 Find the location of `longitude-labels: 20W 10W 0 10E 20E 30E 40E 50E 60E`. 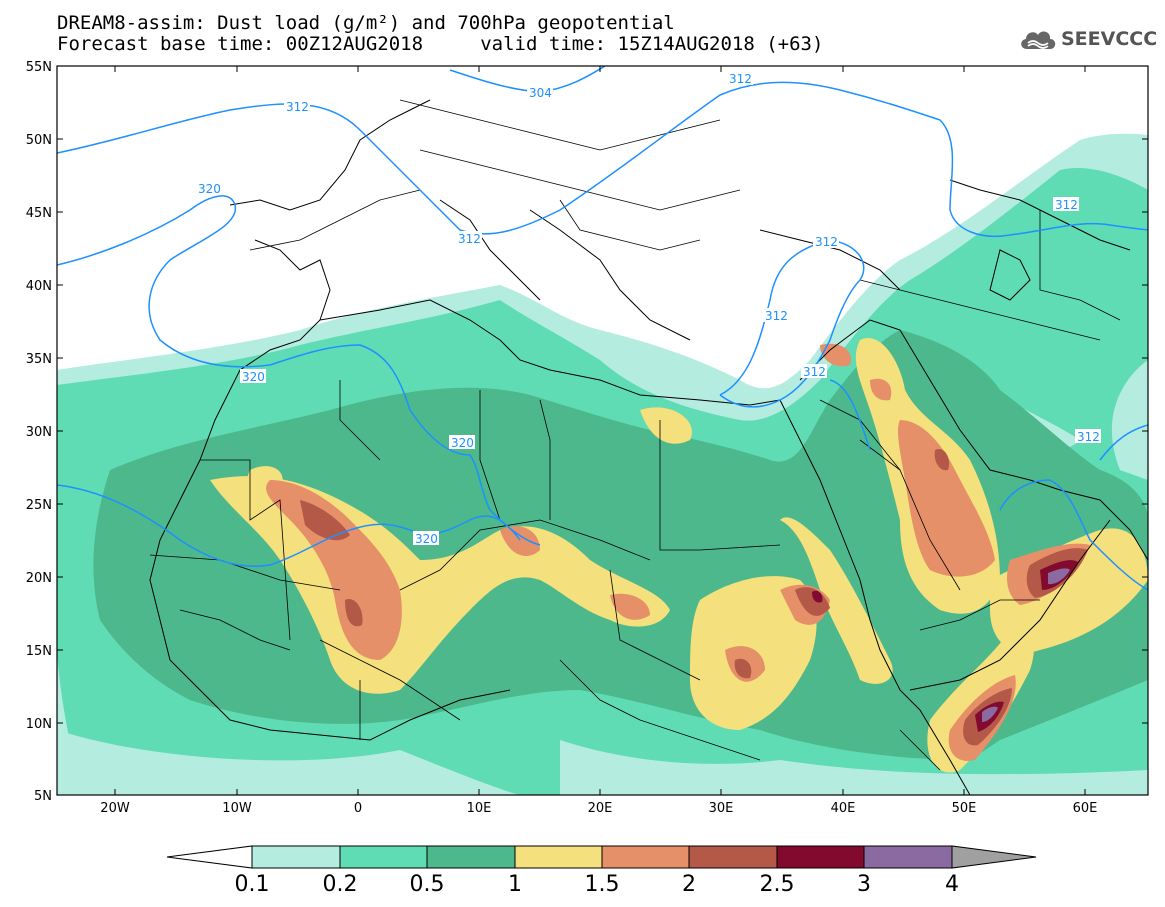

longitude-labels: 20W 10W 0 10E 20E 30E 40E 50E 60E is located at coordinates (598, 808).